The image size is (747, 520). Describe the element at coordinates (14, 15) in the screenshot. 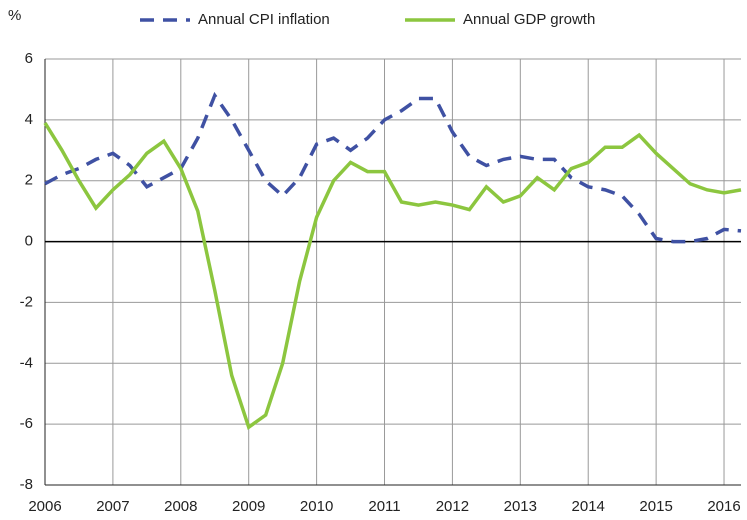

I see `y-axis-label: %` at that location.